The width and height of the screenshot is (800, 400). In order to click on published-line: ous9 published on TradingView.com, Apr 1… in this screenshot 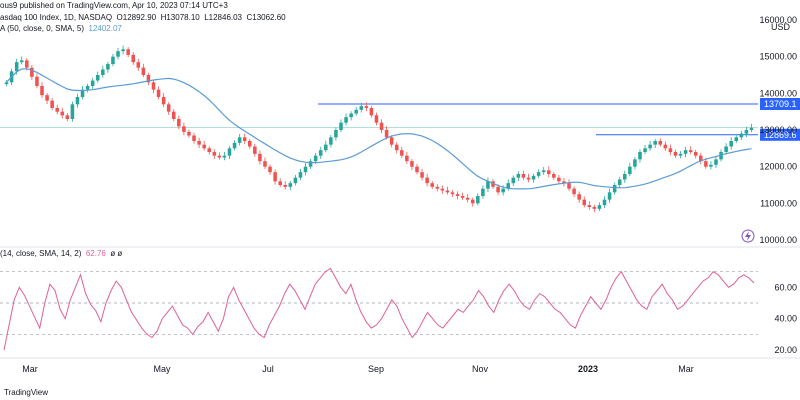, I will do `click(114, 5)`.